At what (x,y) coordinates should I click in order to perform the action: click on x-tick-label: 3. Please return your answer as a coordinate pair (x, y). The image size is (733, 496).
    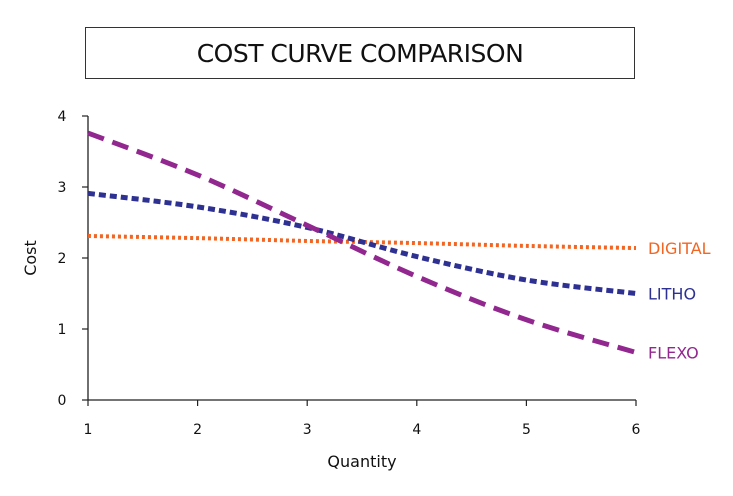
    Looking at the image, I should click on (307, 430).